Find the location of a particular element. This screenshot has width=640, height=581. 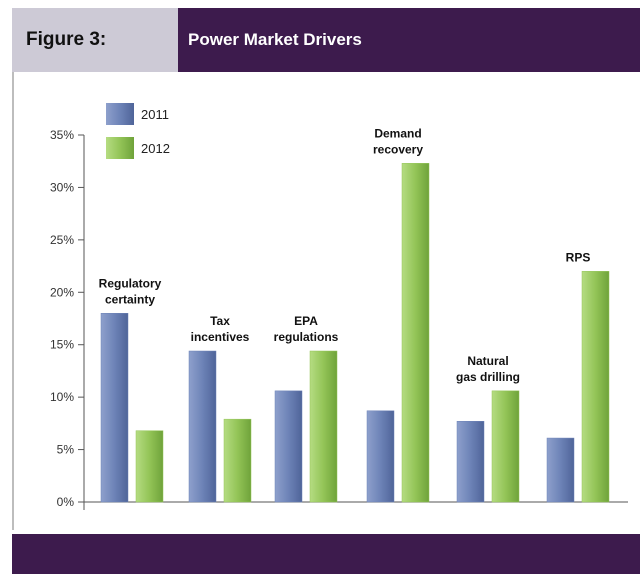

y-tick-label: 0% is located at coordinates (66, 502).